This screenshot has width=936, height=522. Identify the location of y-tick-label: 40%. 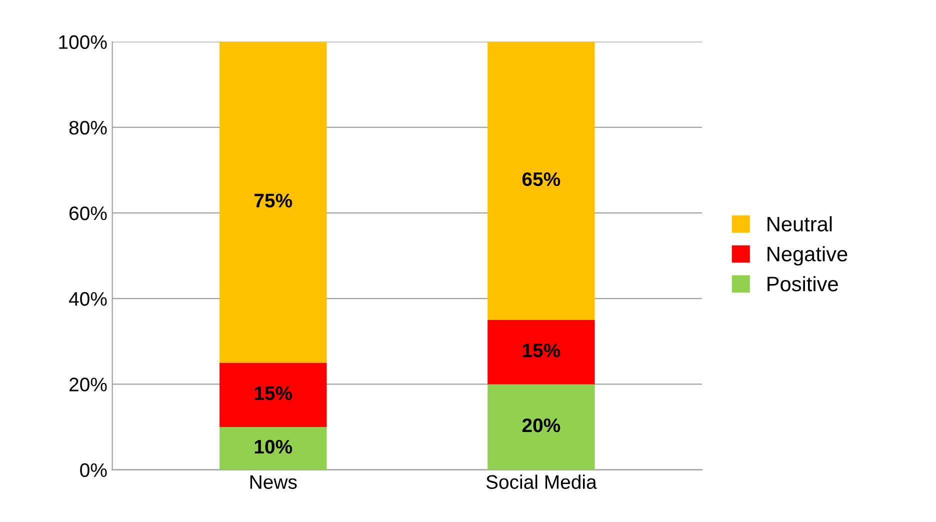
(87, 299).